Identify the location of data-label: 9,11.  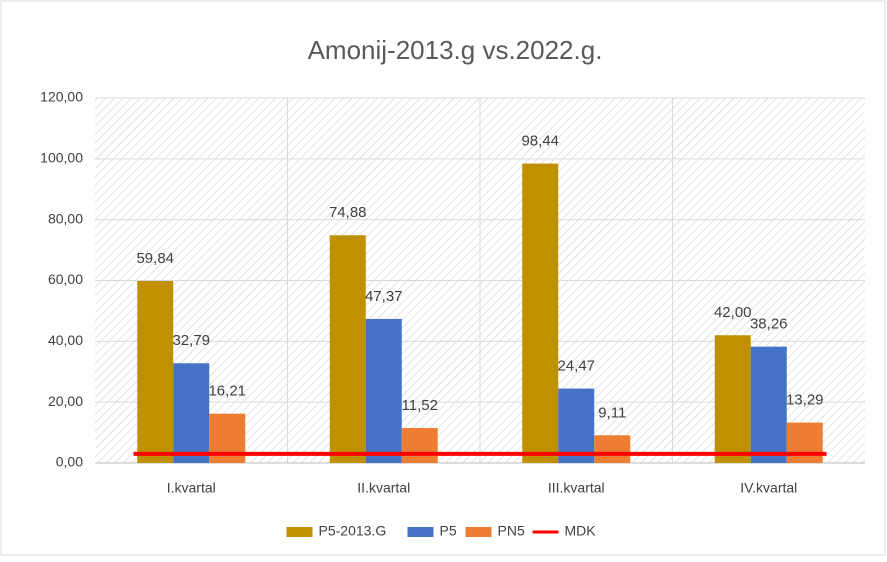
(612, 412).